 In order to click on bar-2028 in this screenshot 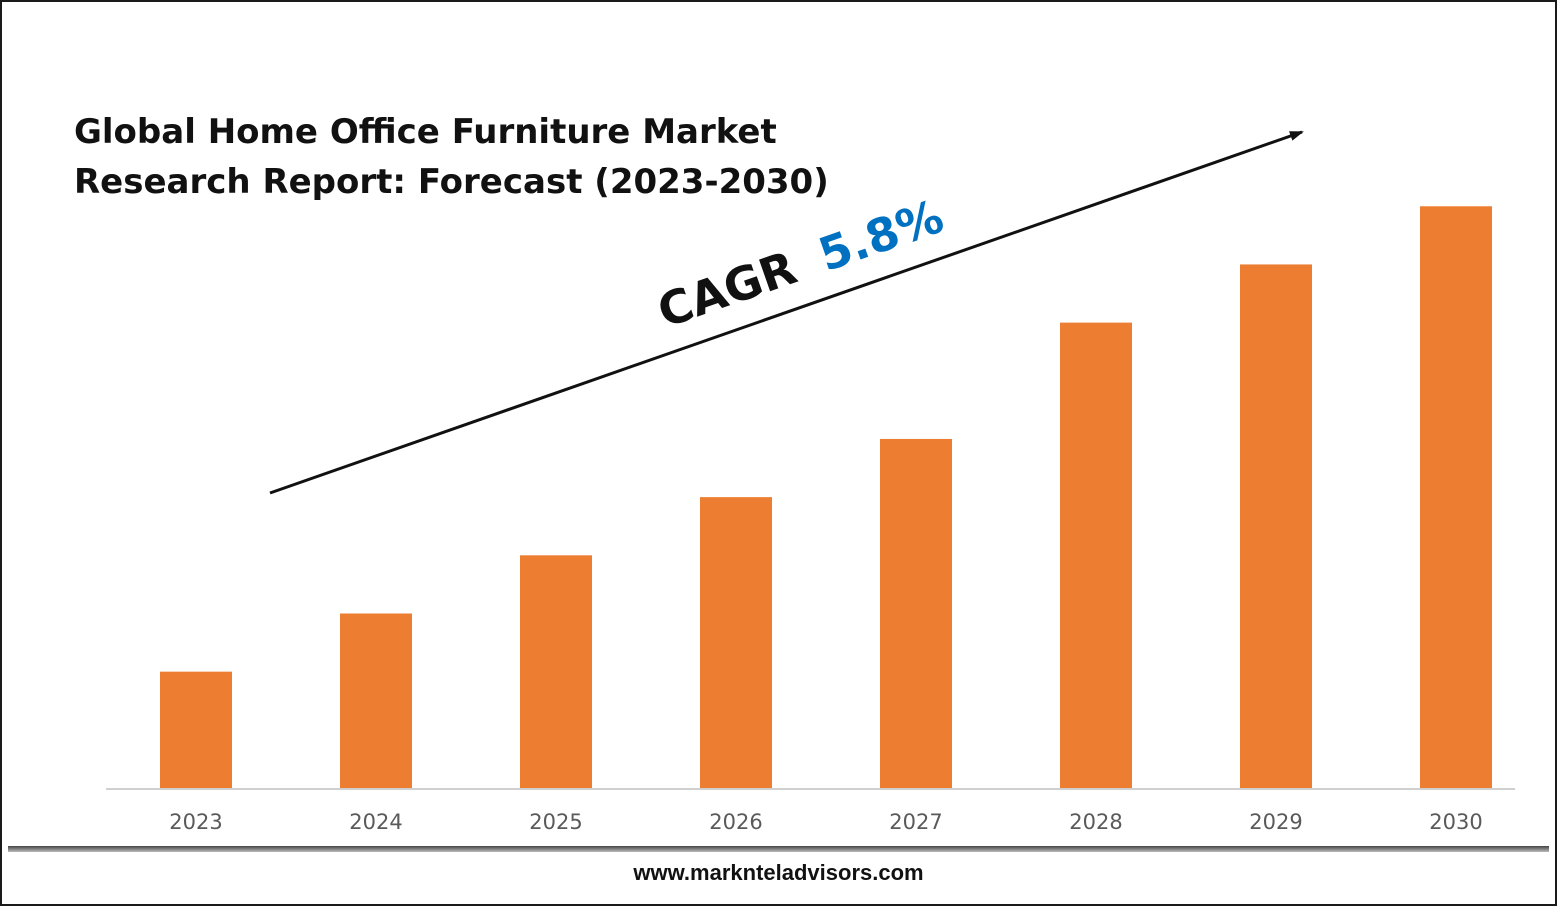, I will do `click(1096, 555)`.